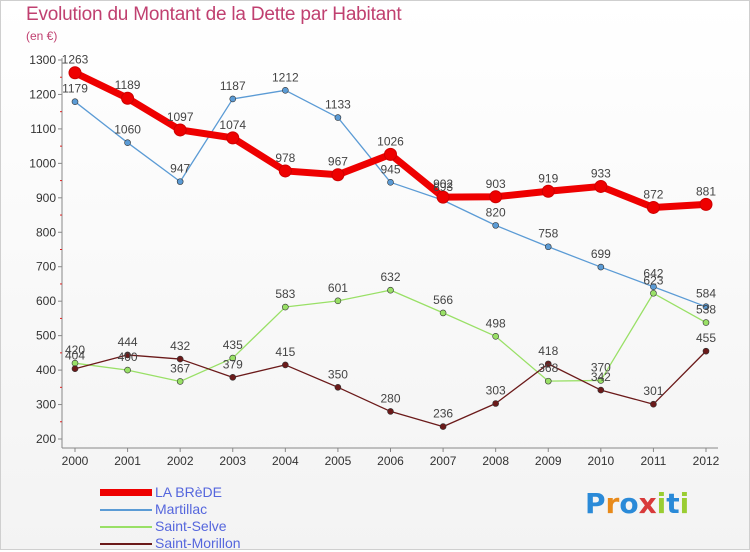 This screenshot has height=552, width=750. What do you see at coordinates (338, 105) in the screenshot?
I see `data-label: 1133` at bounding box center [338, 105].